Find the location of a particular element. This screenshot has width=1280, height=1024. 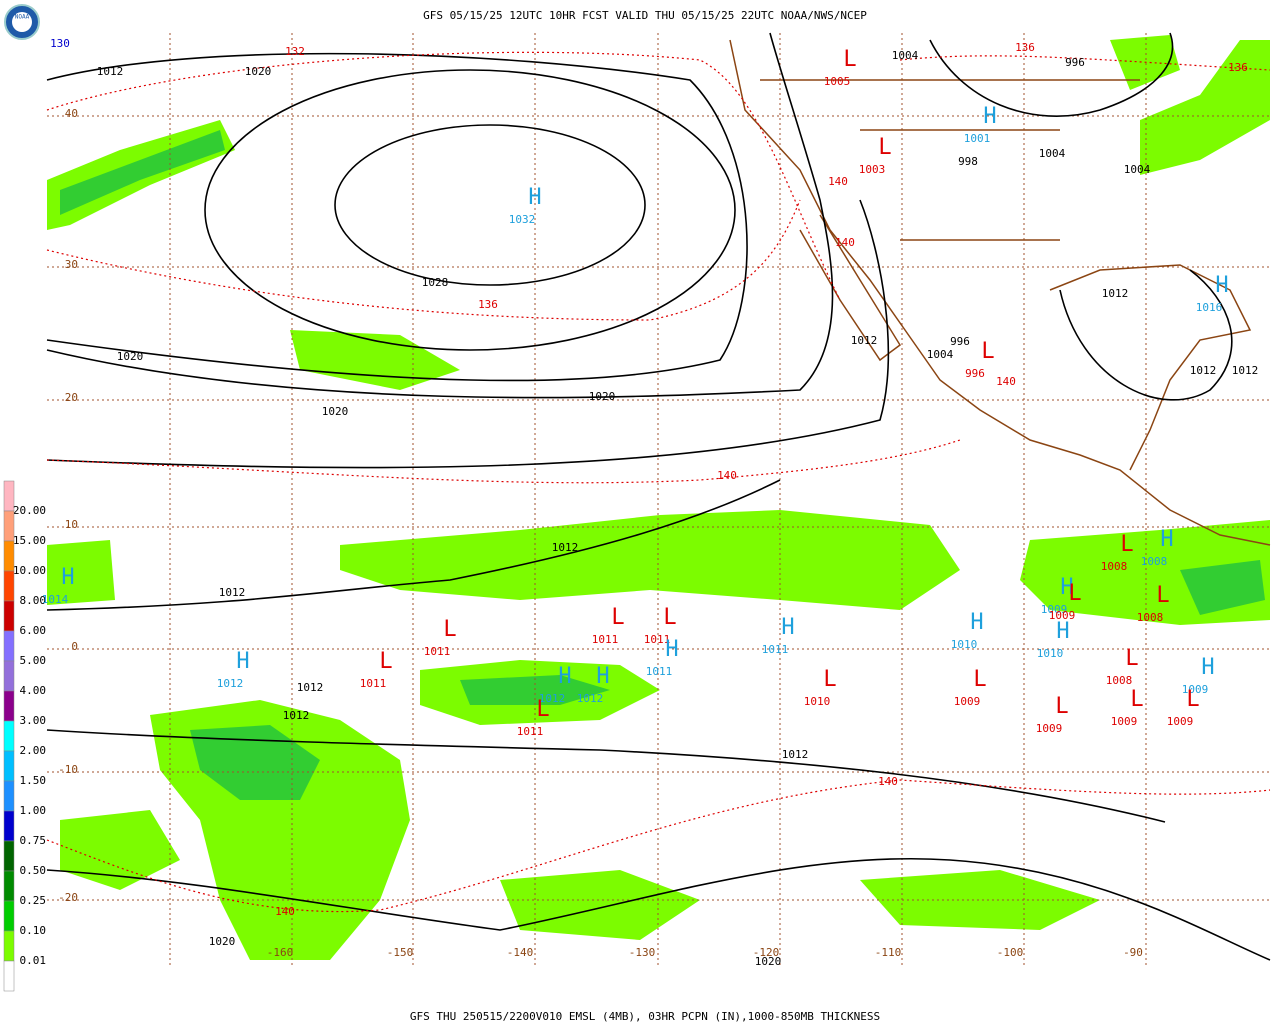

legend-label: 0.75 is located at coordinates (33, 840).